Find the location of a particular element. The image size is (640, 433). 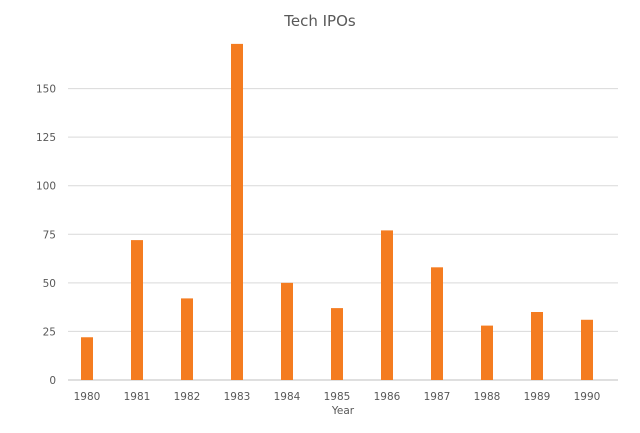

y-tick-label: 150 is located at coordinates (46, 90).